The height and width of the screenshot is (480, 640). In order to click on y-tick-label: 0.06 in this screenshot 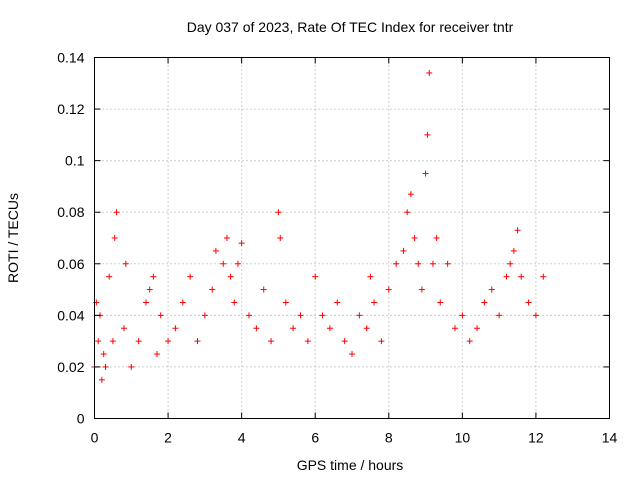, I will do `click(70, 264)`.